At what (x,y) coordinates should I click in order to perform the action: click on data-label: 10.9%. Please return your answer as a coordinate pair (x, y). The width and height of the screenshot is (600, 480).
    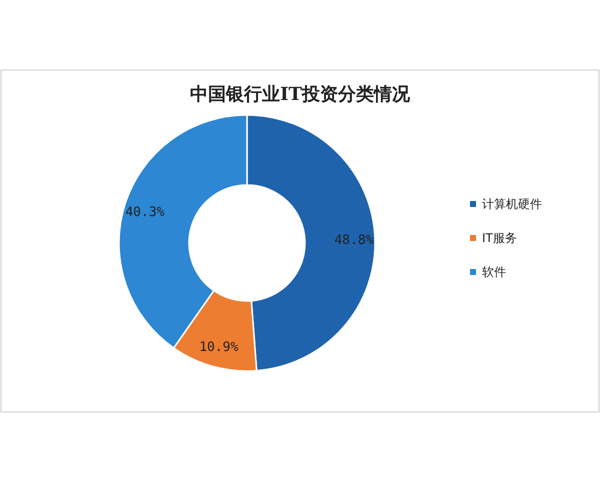
    Looking at the image, I should click on (218, 348).